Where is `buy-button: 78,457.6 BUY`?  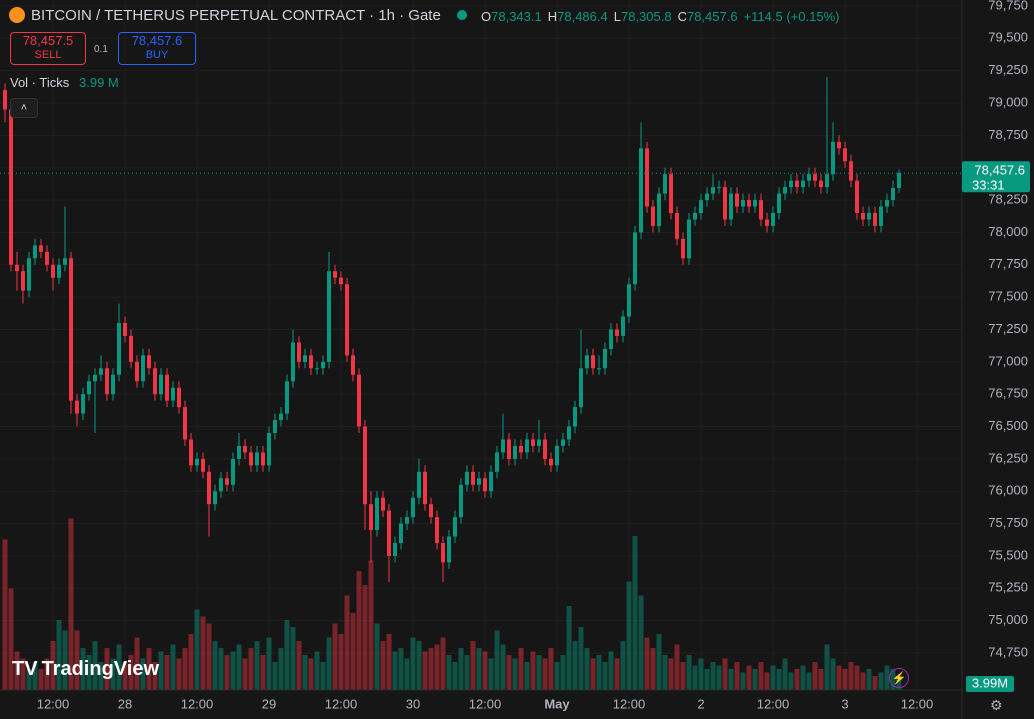
buy-button: 78,457.6 BUY is located at coordinates (157, 48).